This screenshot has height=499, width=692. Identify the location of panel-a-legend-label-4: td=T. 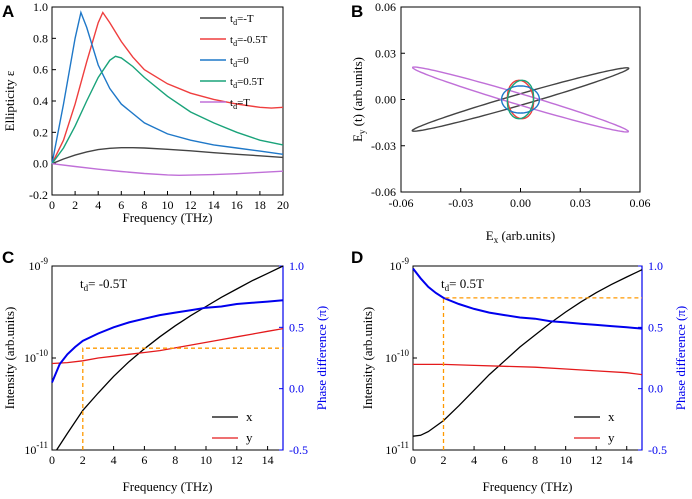
(240, 104).